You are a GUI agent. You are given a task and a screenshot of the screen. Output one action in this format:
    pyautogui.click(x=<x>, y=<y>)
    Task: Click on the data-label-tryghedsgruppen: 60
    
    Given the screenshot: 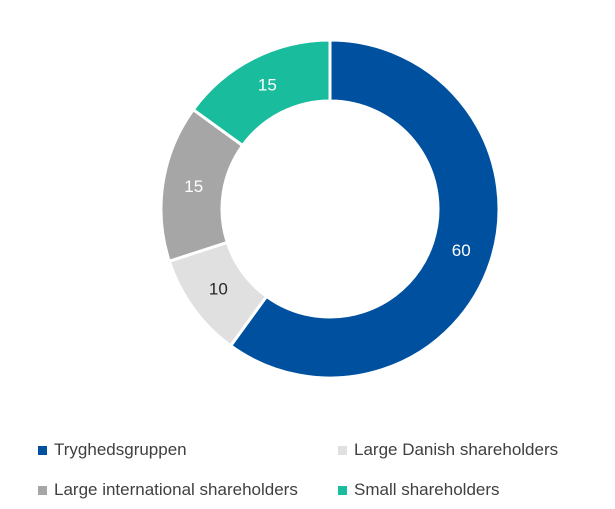 What is the action you would take?
    pyautogui.click(x=461, y=250)
    